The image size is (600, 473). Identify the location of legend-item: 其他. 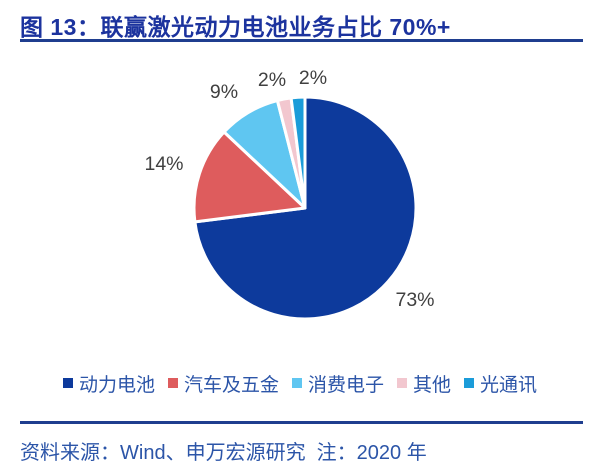
(424, 383).